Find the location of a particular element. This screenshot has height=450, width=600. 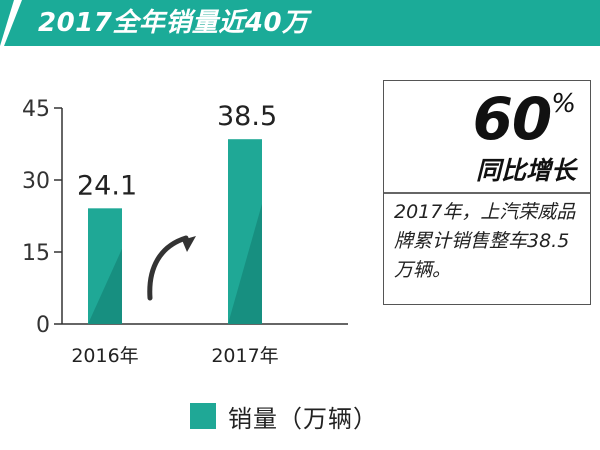

y-tick-label: 15 is located at coordinates (36, 253).